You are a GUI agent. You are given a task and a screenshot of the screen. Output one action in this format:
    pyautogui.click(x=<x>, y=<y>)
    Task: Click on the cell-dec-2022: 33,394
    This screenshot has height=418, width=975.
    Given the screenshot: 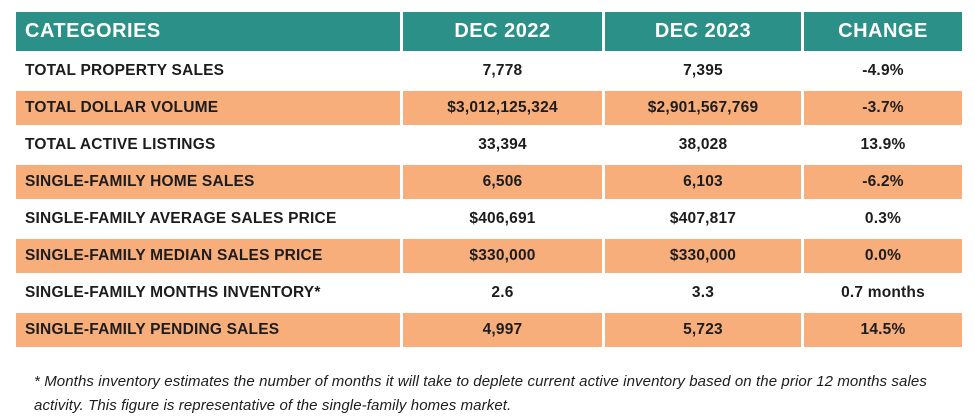 What is the action you would take?
    pyautogui.click(x=501, y=145)
    